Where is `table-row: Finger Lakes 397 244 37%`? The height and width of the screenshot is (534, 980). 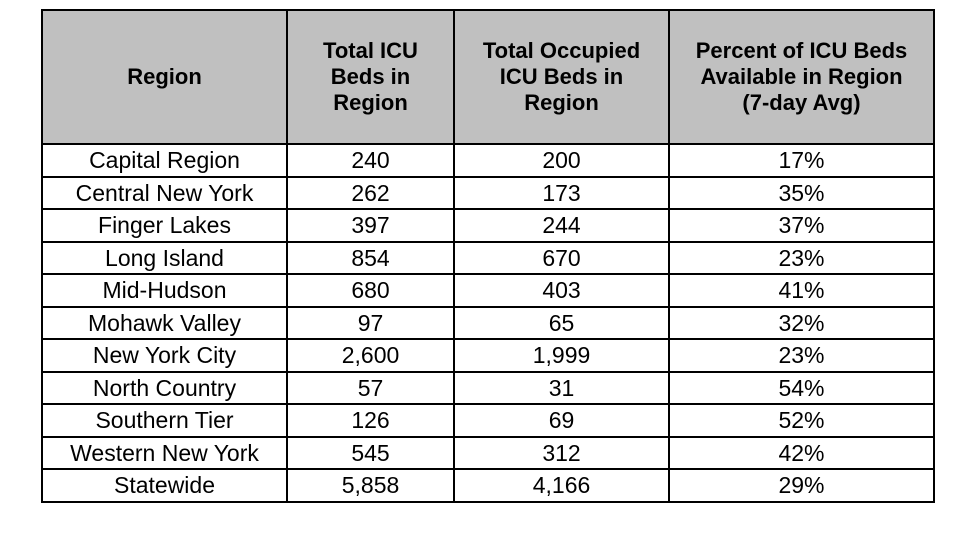 table-row: Finger Lakes 397 244 37% is located at coordinates (488, 225).